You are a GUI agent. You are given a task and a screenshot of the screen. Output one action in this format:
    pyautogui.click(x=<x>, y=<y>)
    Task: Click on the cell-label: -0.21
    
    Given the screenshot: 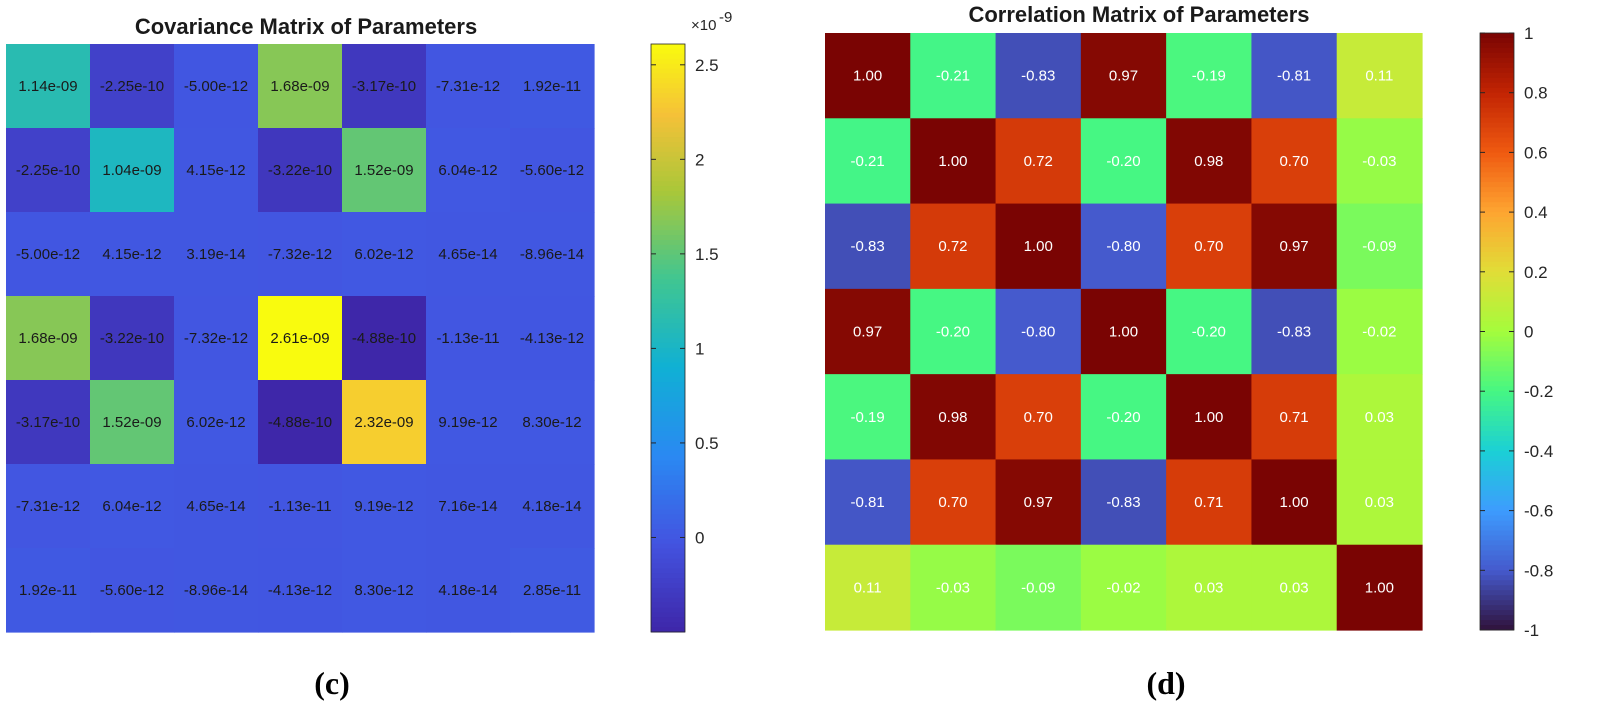 What is the action you would take?
    pyautogui.click(x=868, y=161)
    